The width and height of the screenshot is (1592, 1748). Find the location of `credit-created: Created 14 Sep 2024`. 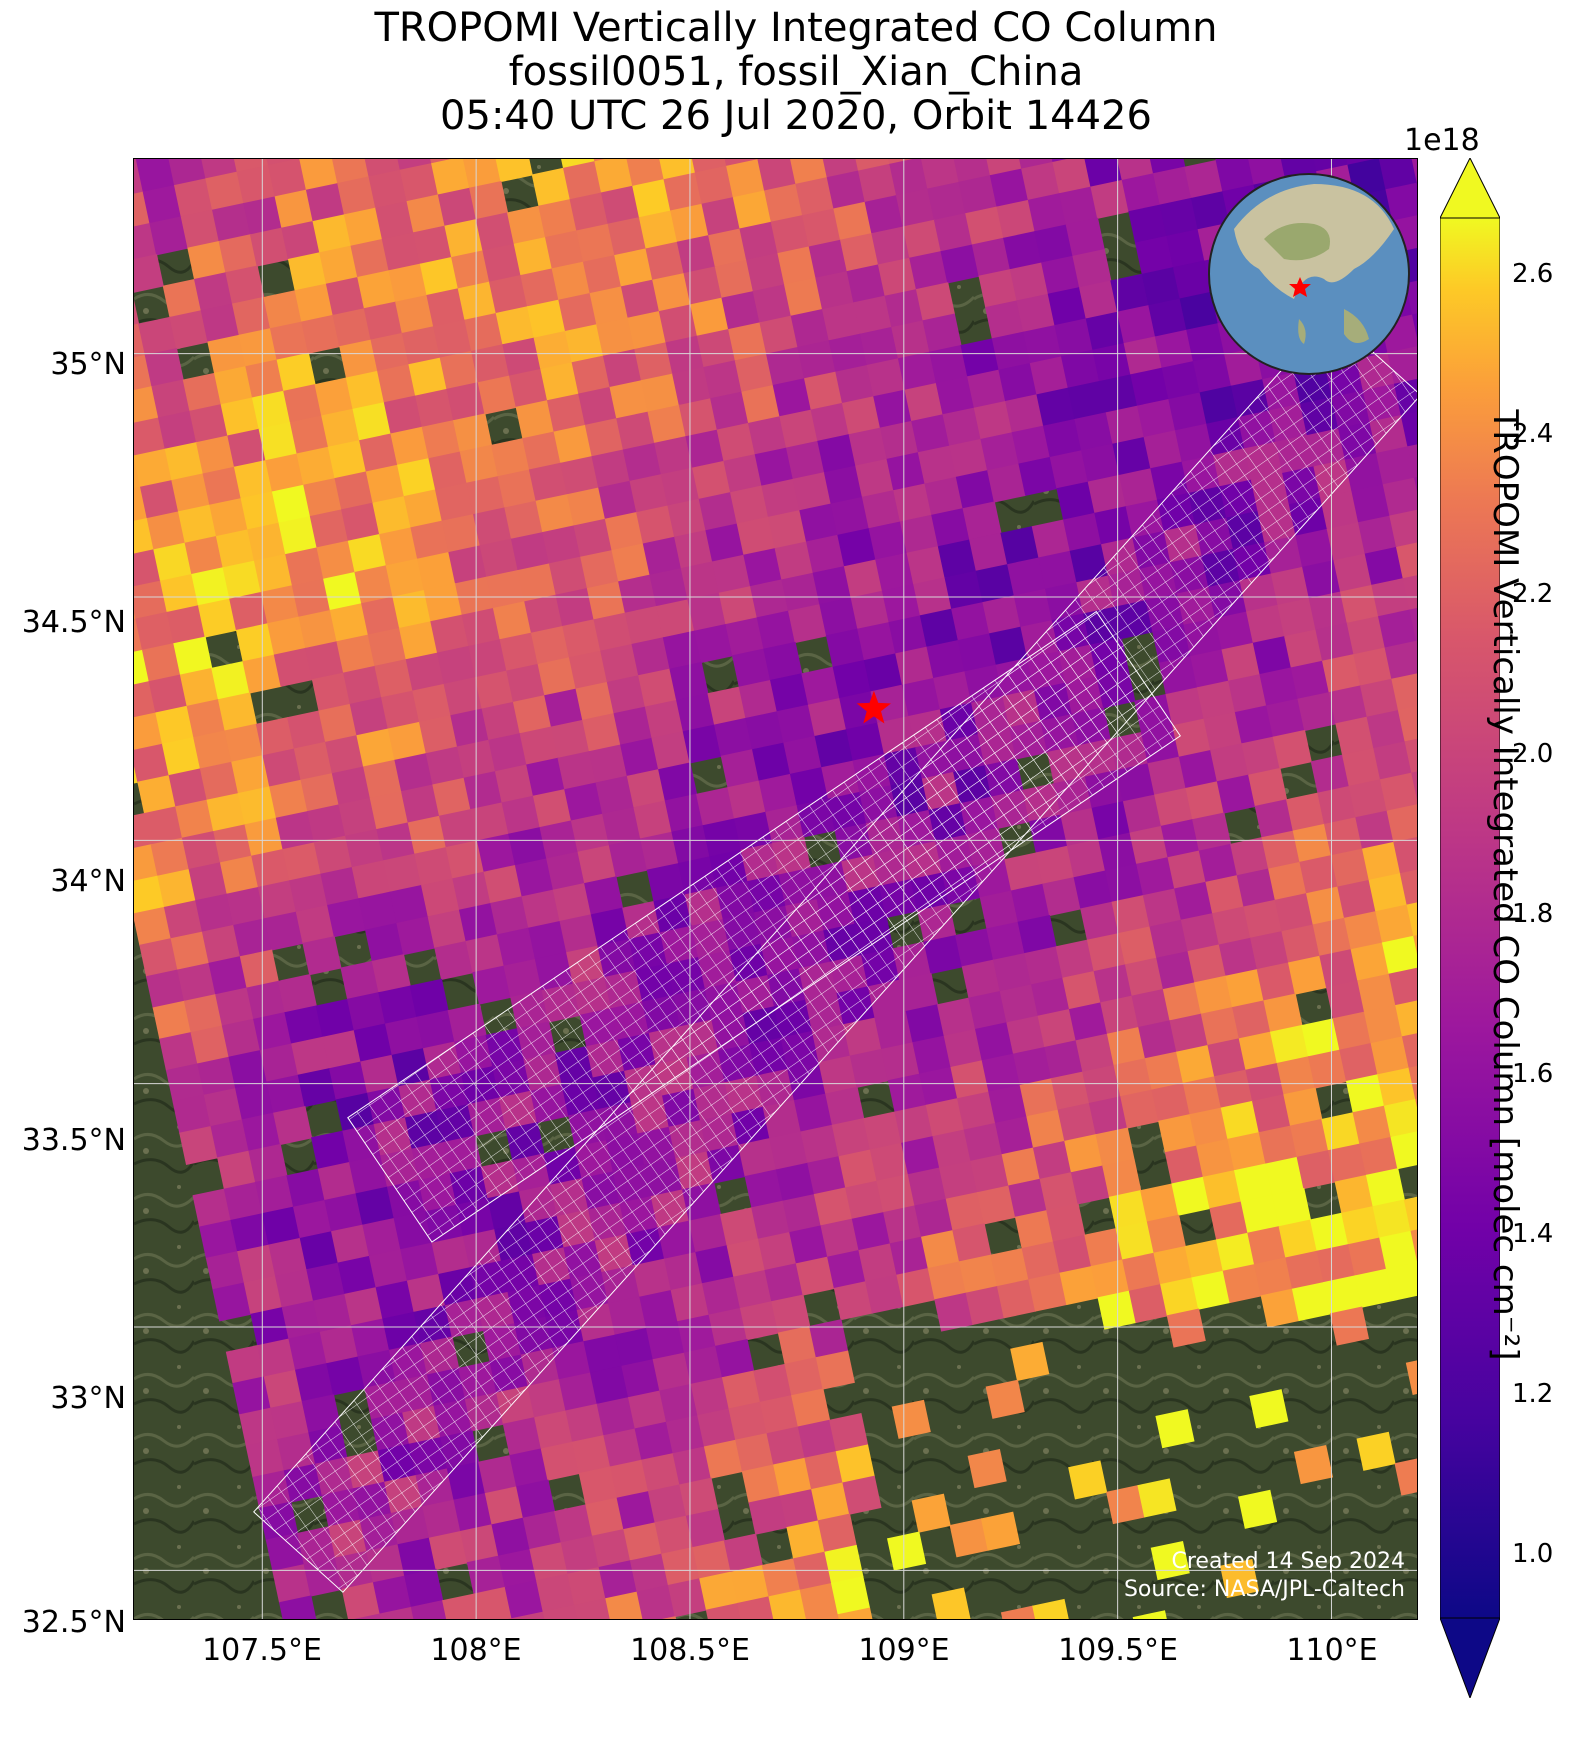

credit-created: Created 14 Sep 2024 is located at coordinates (1288, 1561).